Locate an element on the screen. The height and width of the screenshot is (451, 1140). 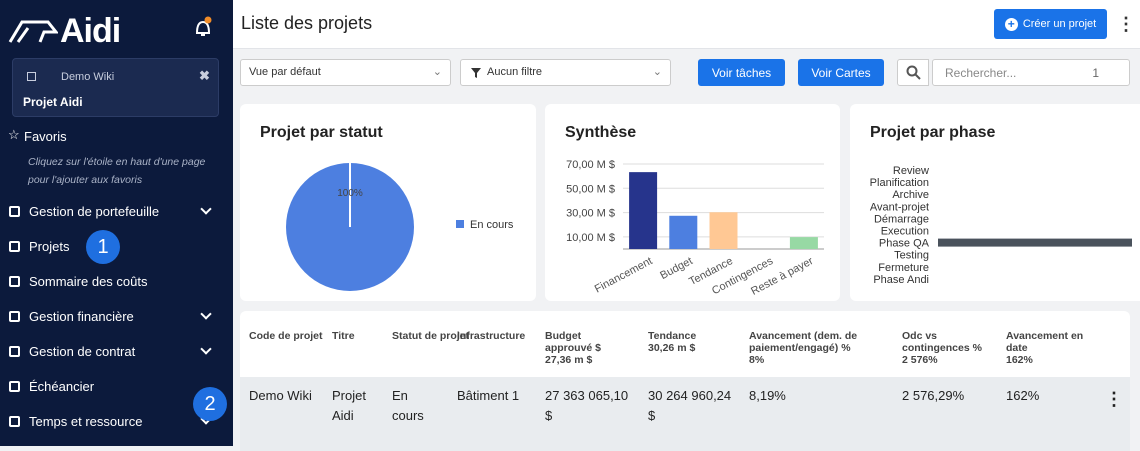
chart-title: Synthèse is located at coordinates (600, 132).